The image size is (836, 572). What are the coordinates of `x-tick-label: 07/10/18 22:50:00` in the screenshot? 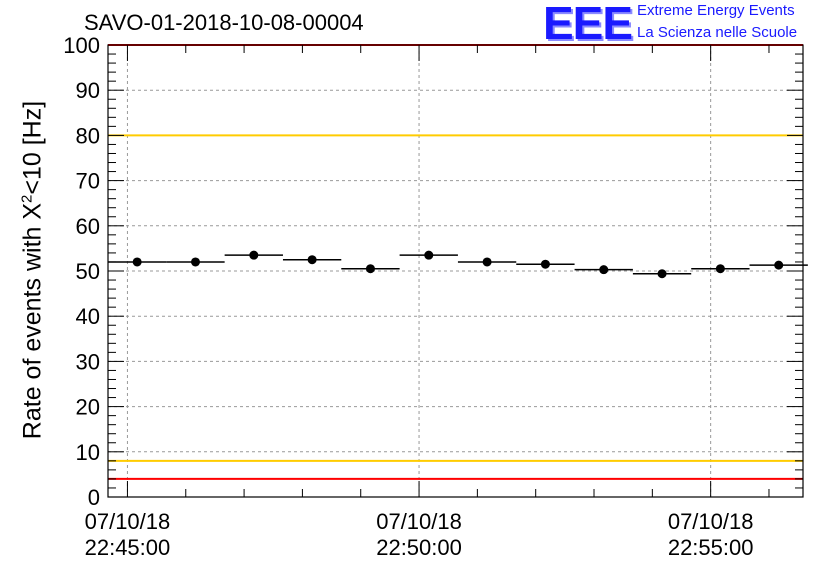 It's located at (419, 534).